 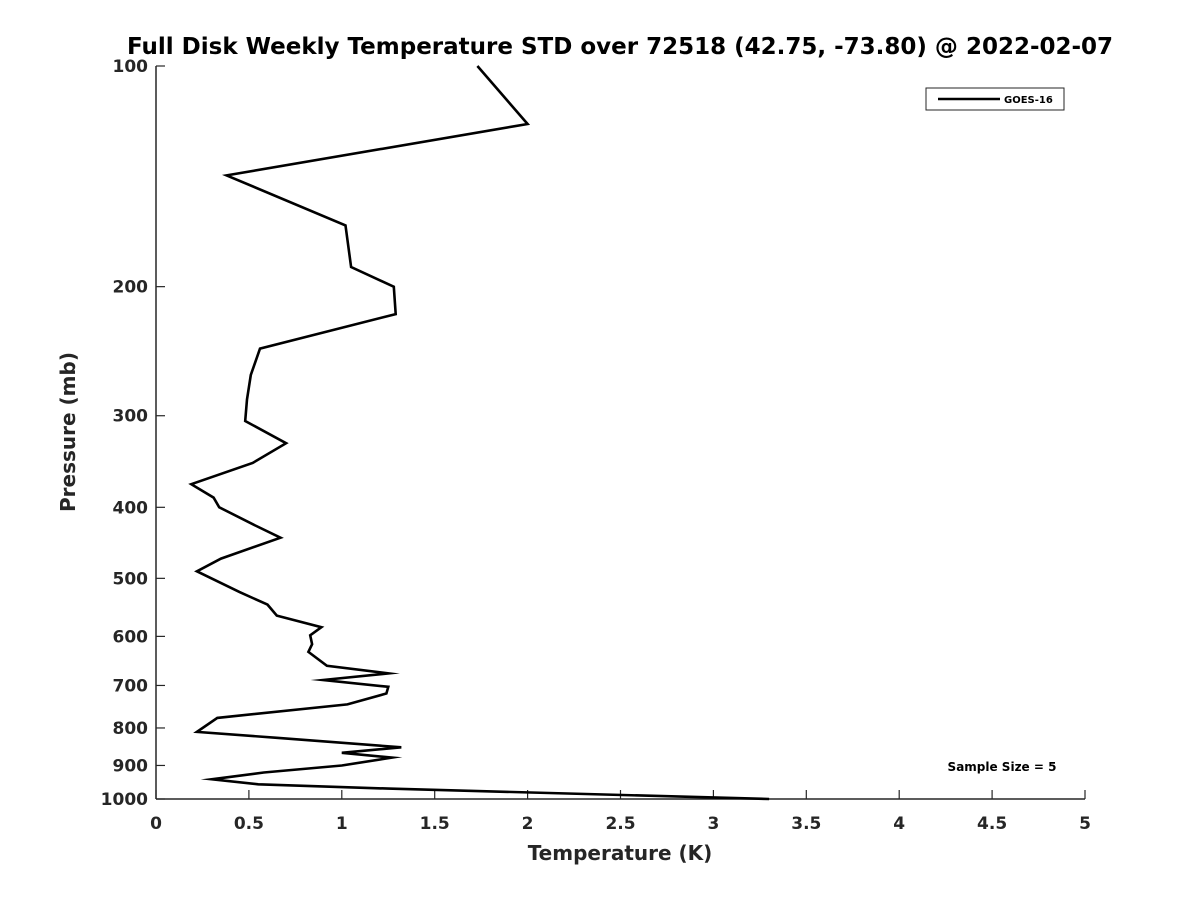 What do you see at coordinates (713, 824) in the screenshot?
I see `x-tick-label: 3` at bounding box center [713, 824].